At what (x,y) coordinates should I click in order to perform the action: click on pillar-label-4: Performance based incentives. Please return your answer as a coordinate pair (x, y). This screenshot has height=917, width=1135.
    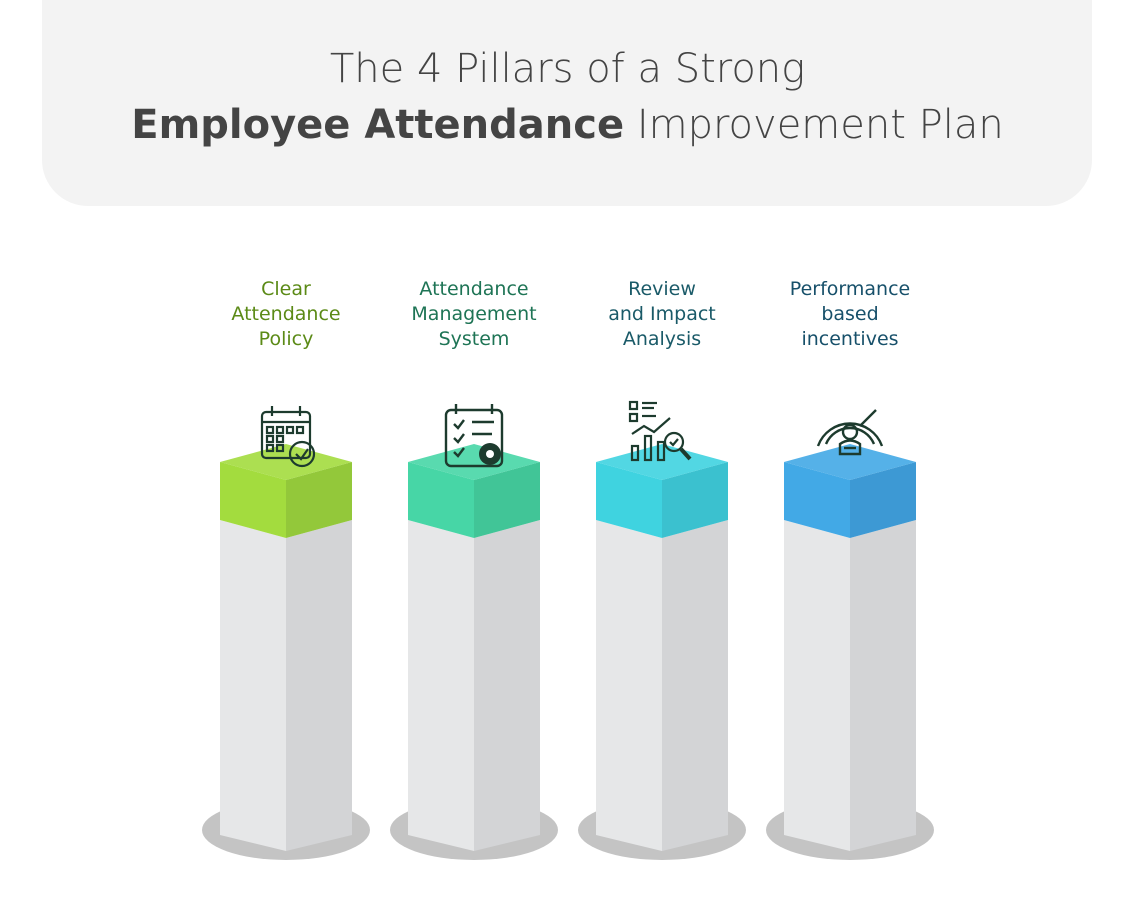
    Looking at the image, I should click on (850, 314).